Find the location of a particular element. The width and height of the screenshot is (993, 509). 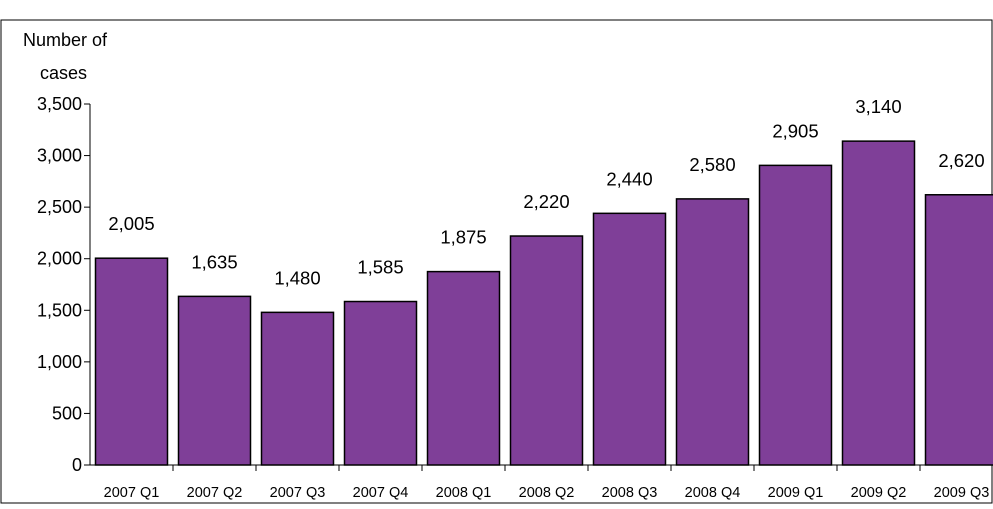

data-label: 2,220 is located at coordinates (546, 201).